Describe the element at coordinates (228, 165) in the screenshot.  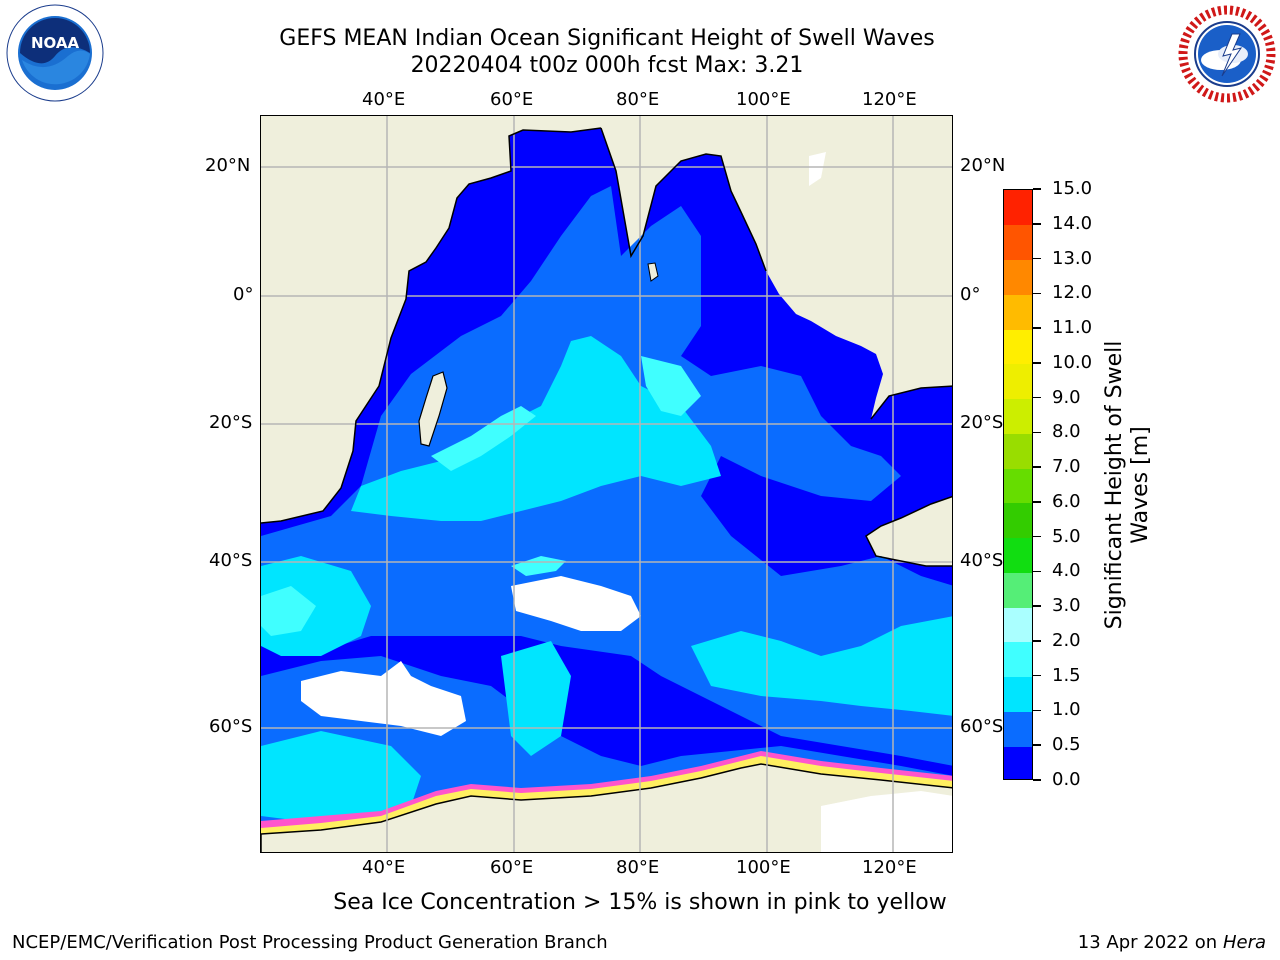
I see `lat-label-left: 20°N` at that location.